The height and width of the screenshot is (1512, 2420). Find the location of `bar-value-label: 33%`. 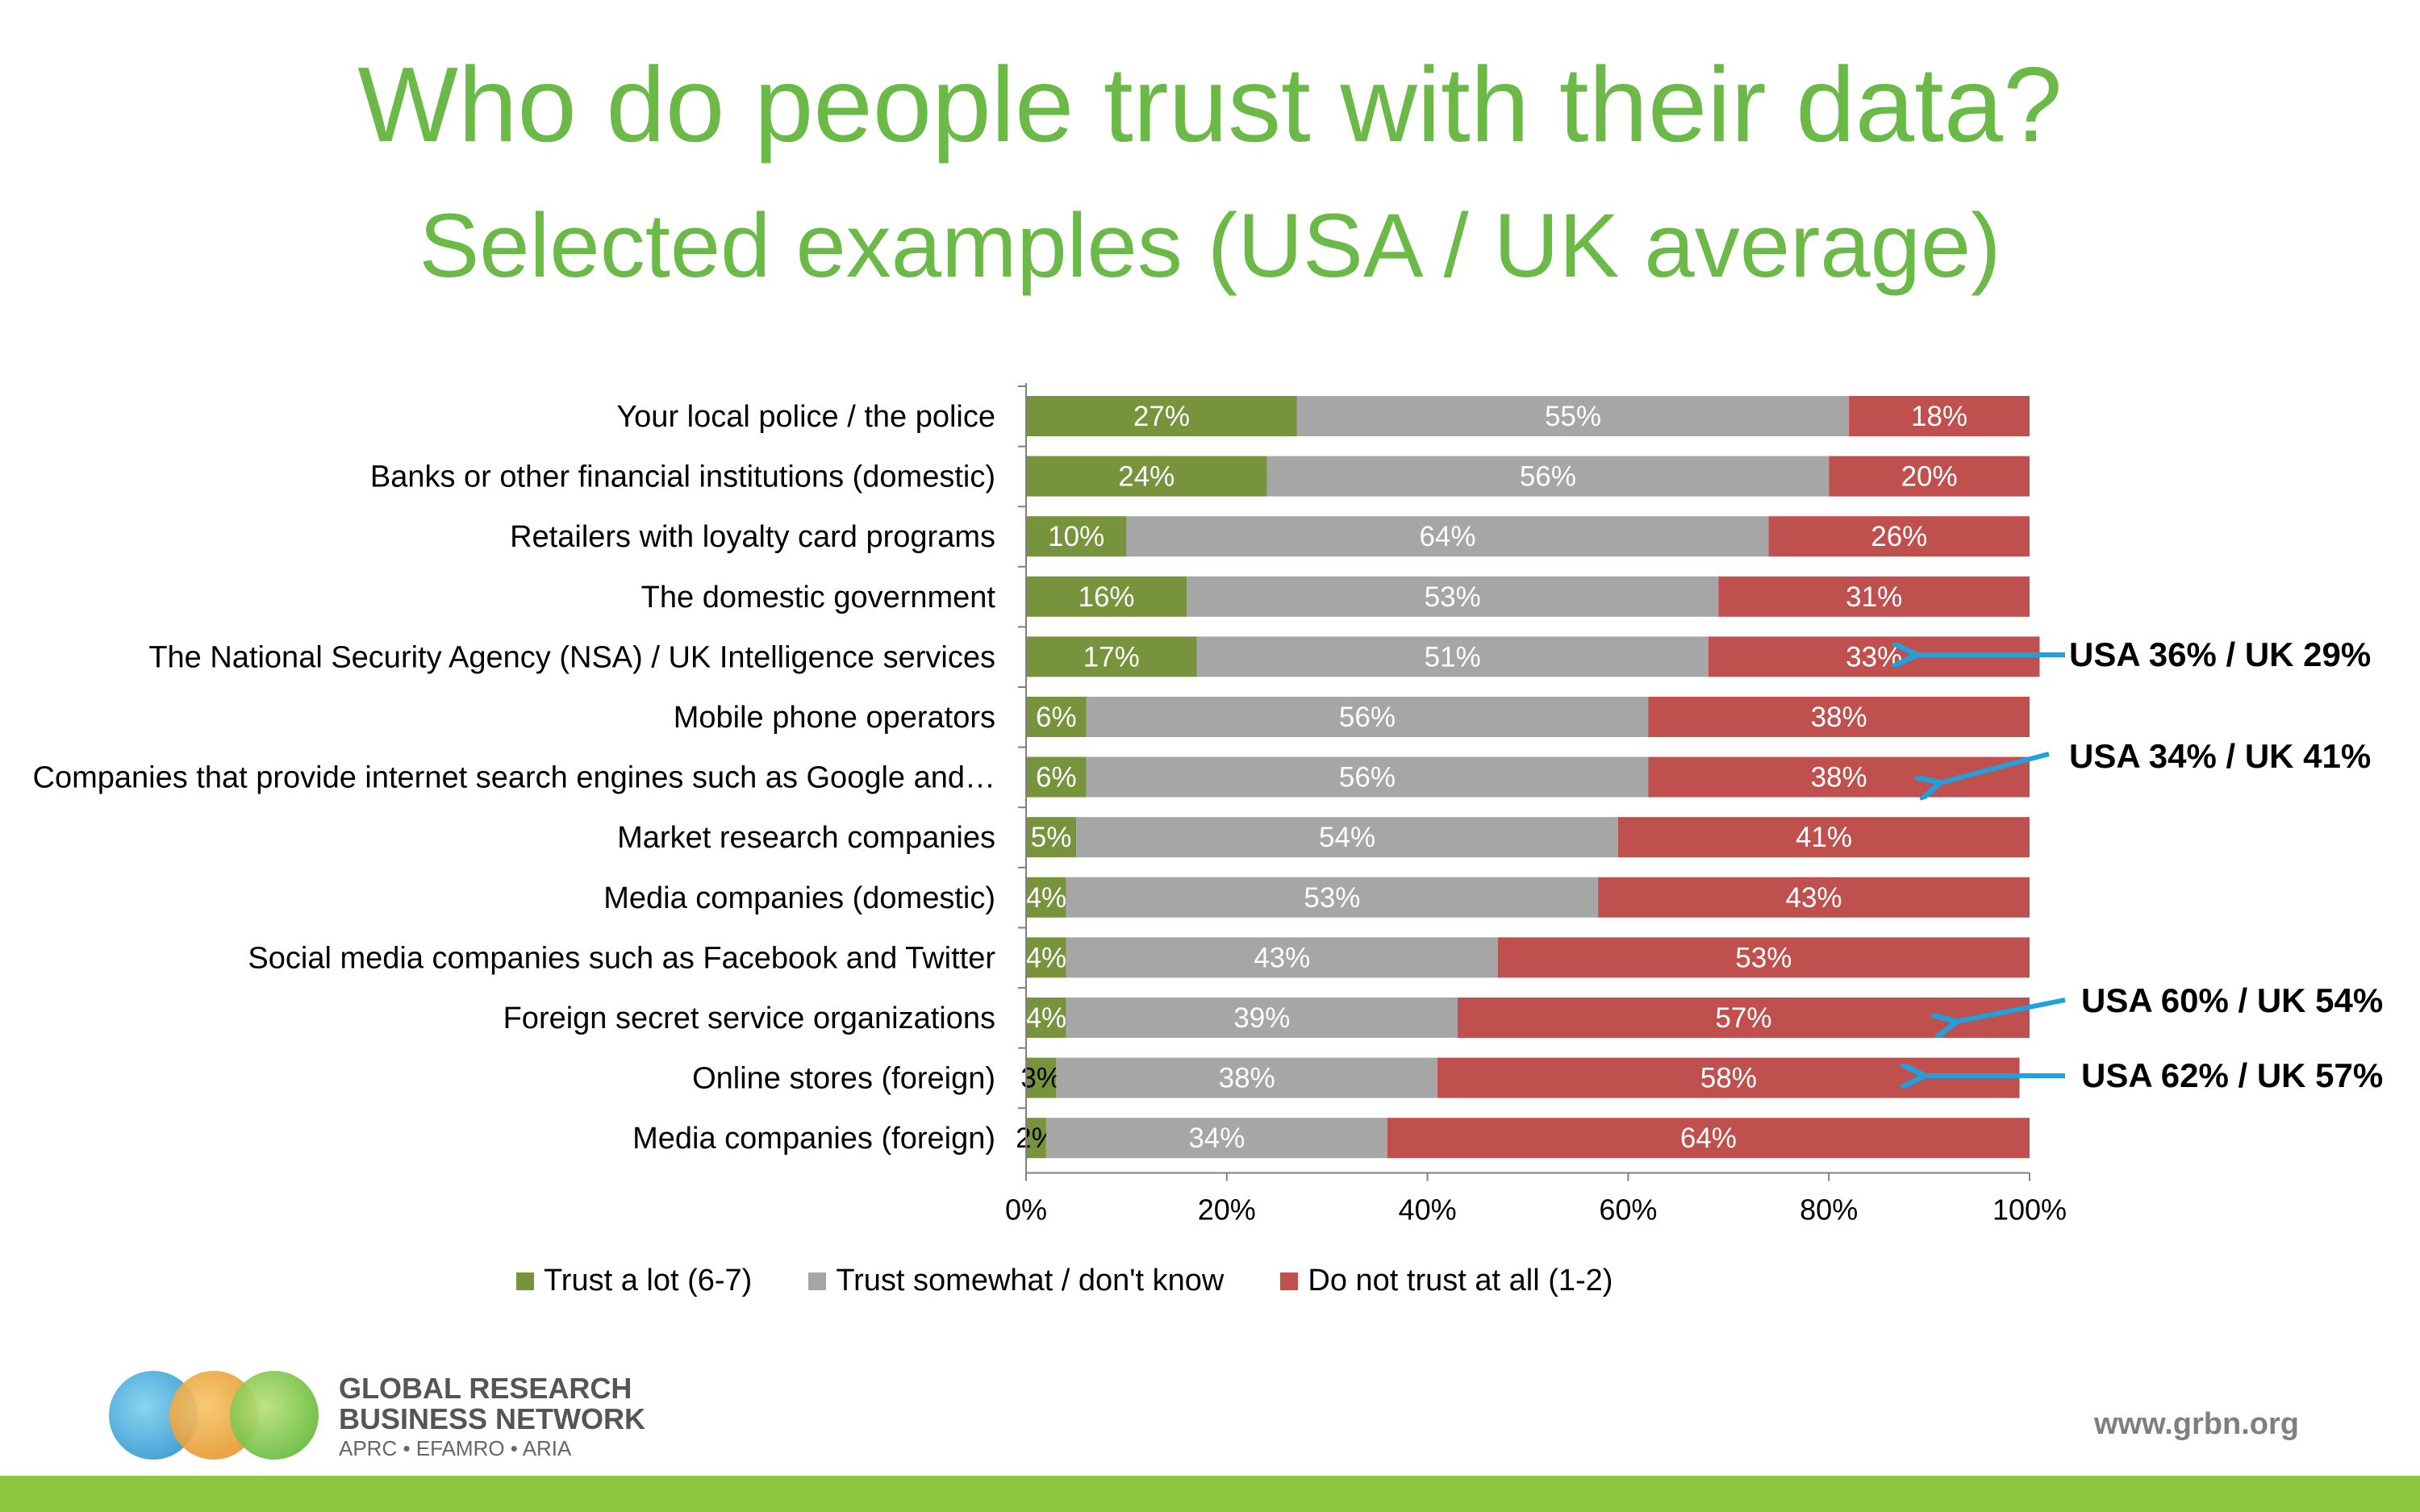

bar-value-label: 33% is located at coordinates (1874, 657).